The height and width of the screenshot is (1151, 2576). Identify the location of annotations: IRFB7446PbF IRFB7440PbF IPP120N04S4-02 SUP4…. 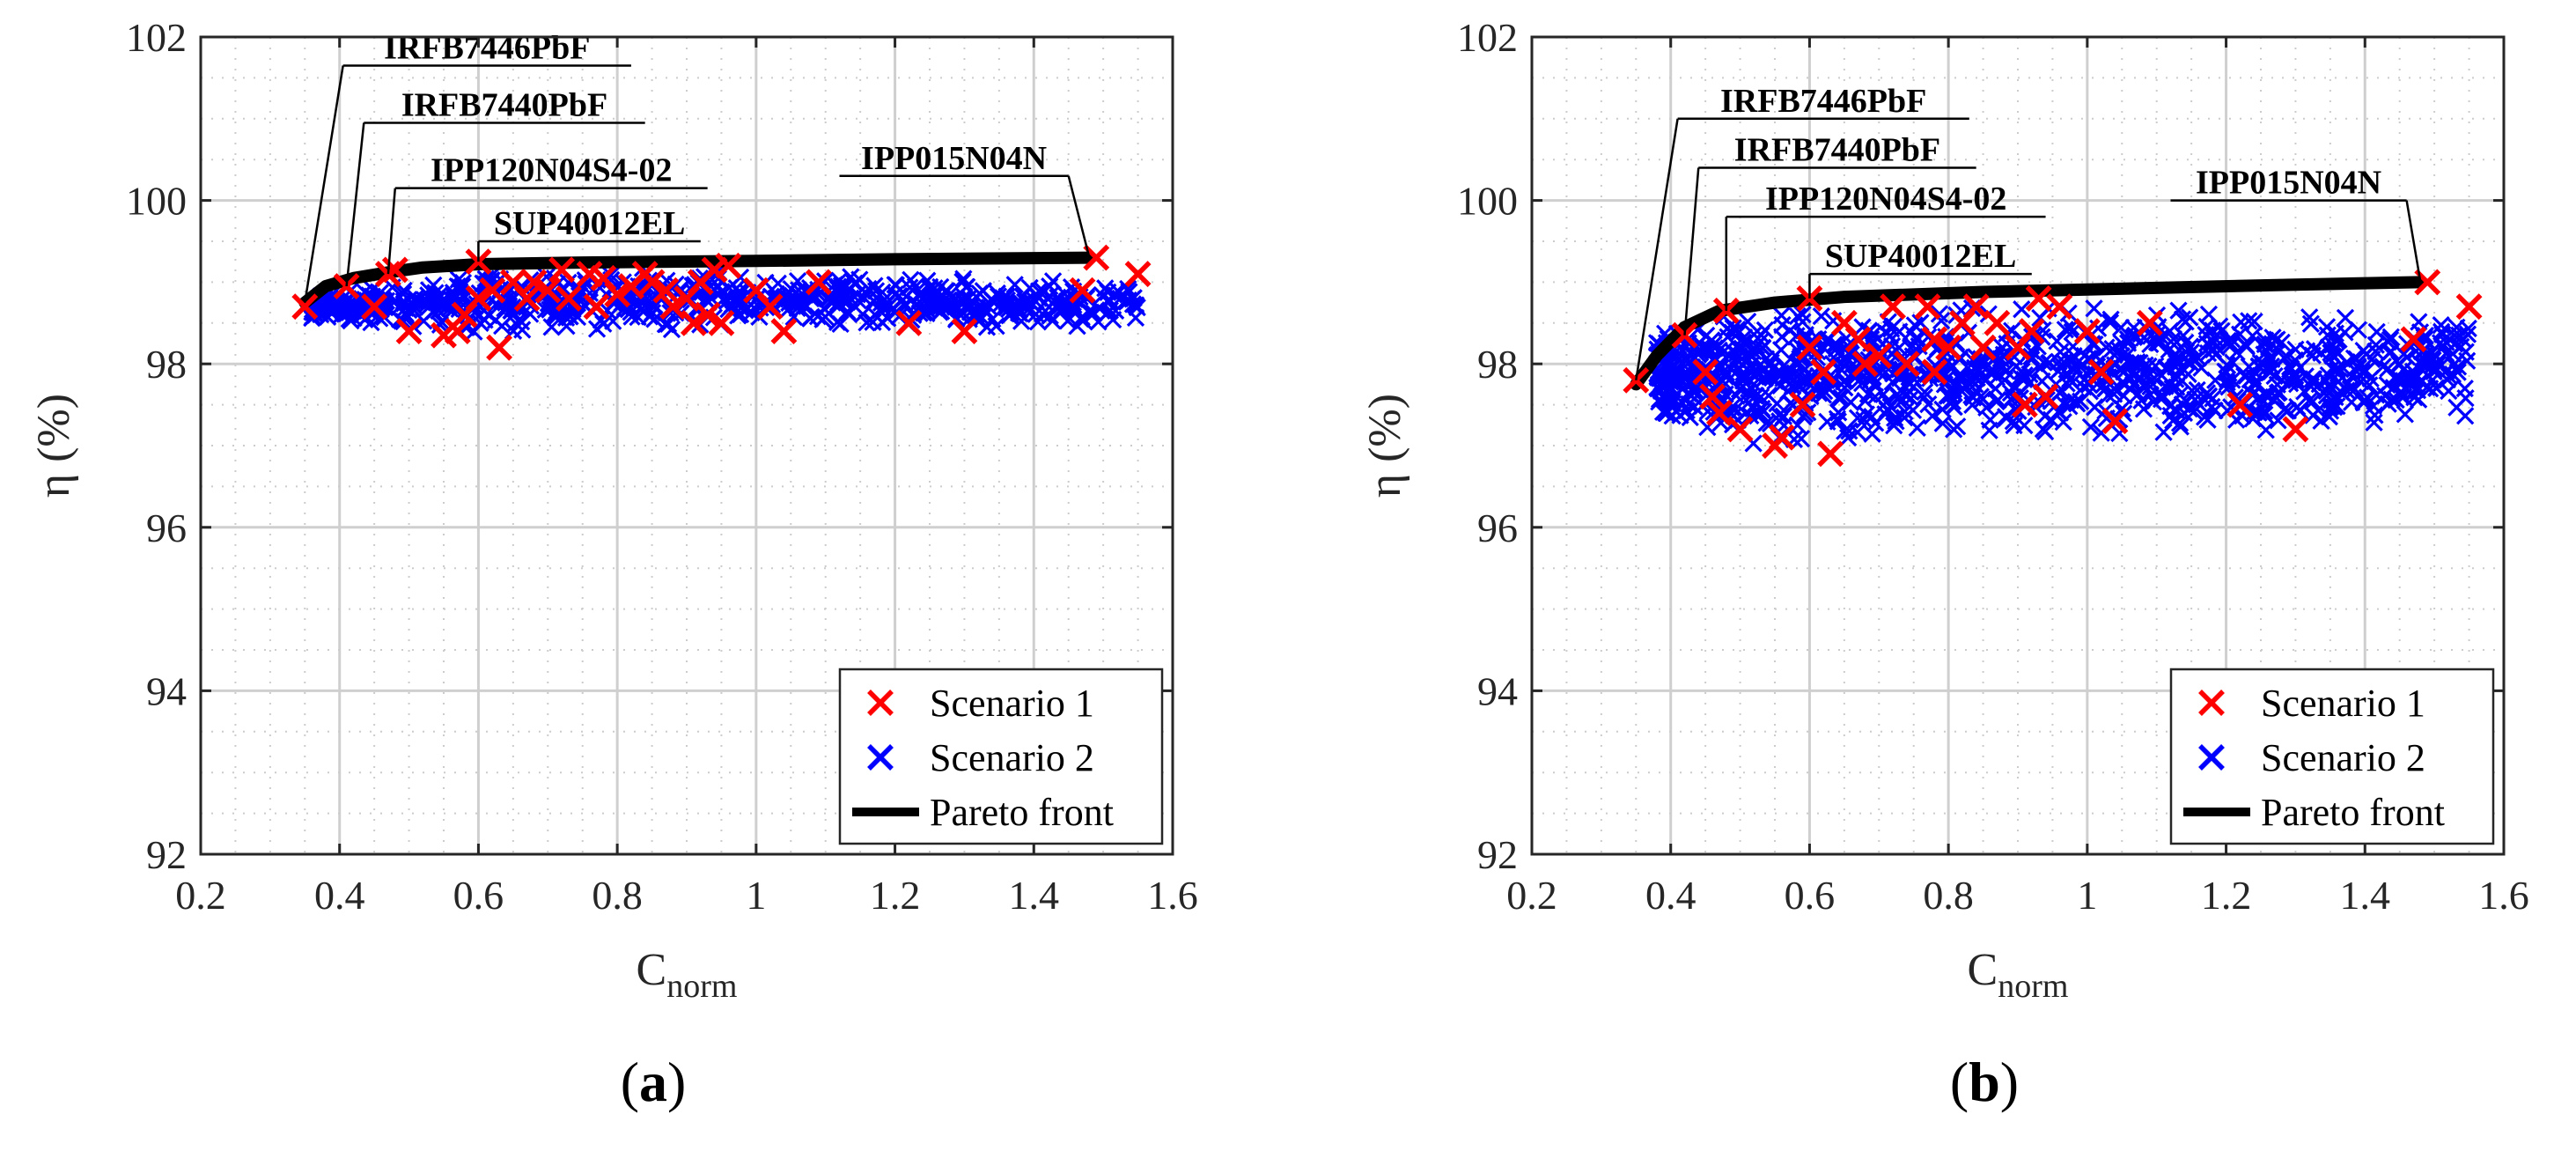
(698, 166).